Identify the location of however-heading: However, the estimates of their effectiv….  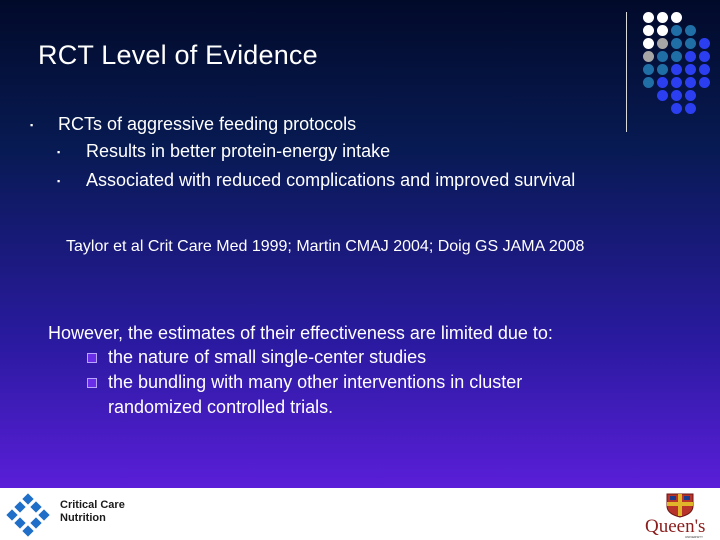
(300, 333).